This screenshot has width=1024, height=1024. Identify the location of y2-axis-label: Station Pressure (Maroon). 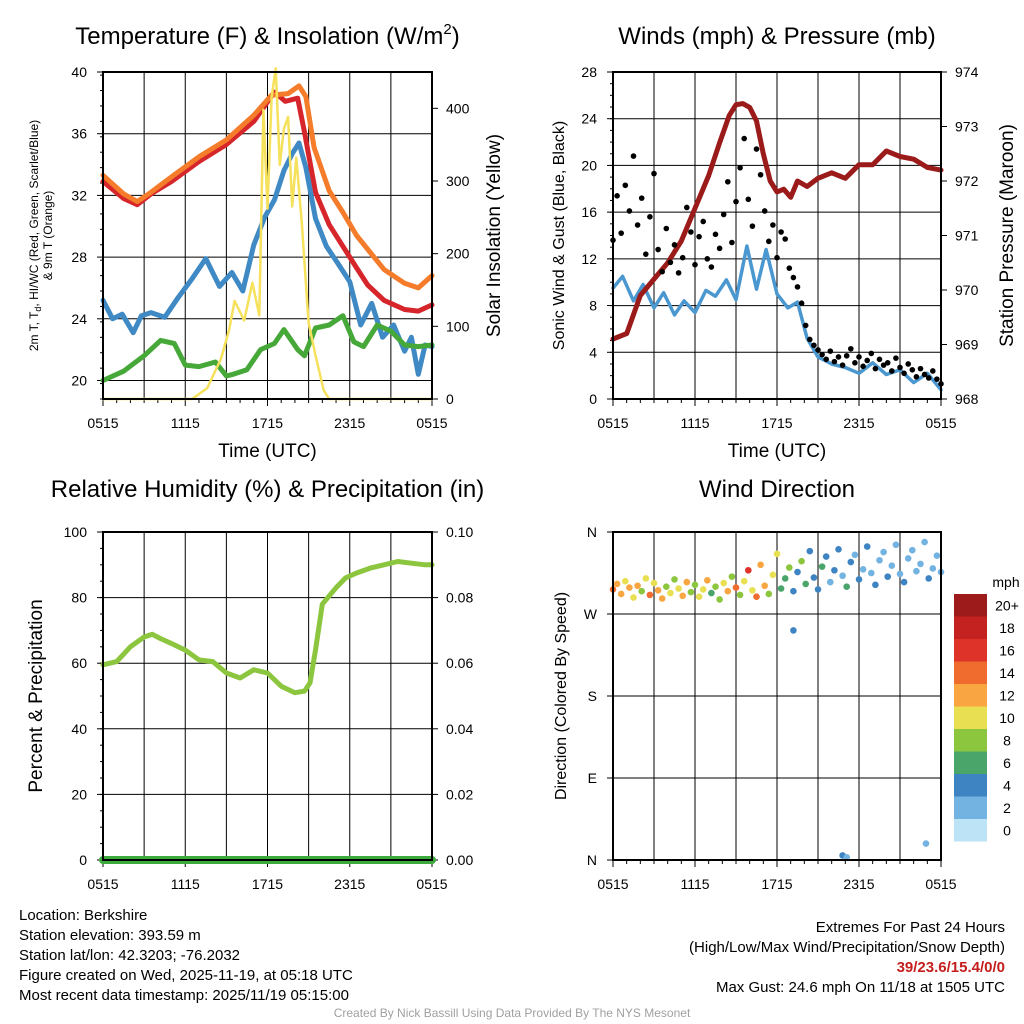
(1007, 235).